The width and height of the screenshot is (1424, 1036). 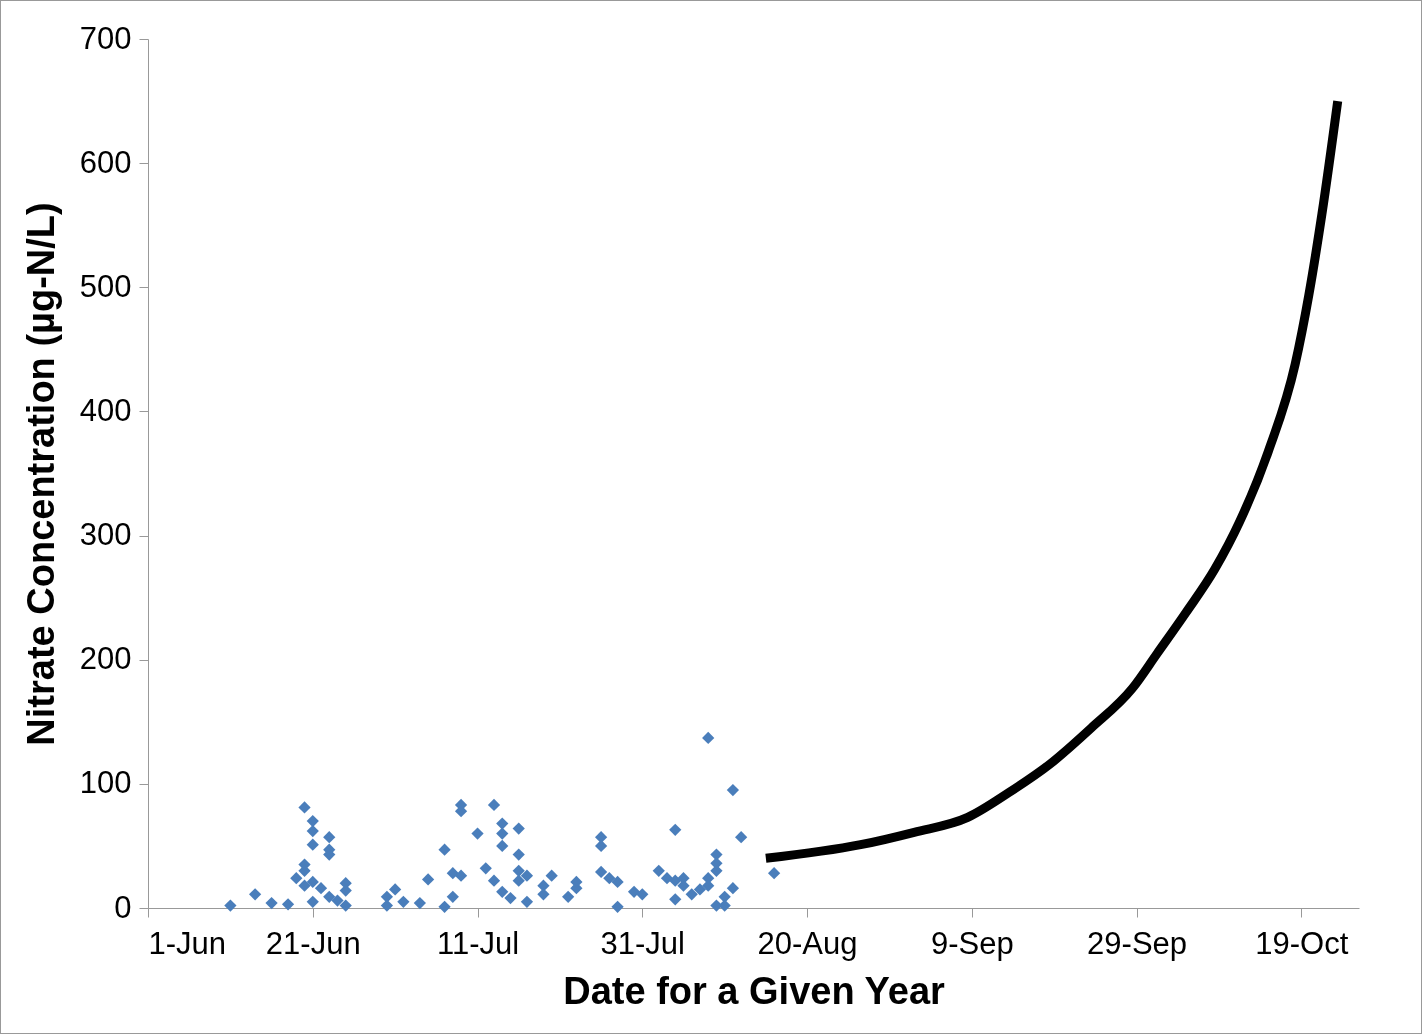 I want to click on x-tick-label: 21-Jun, so click(x=313, y=943).